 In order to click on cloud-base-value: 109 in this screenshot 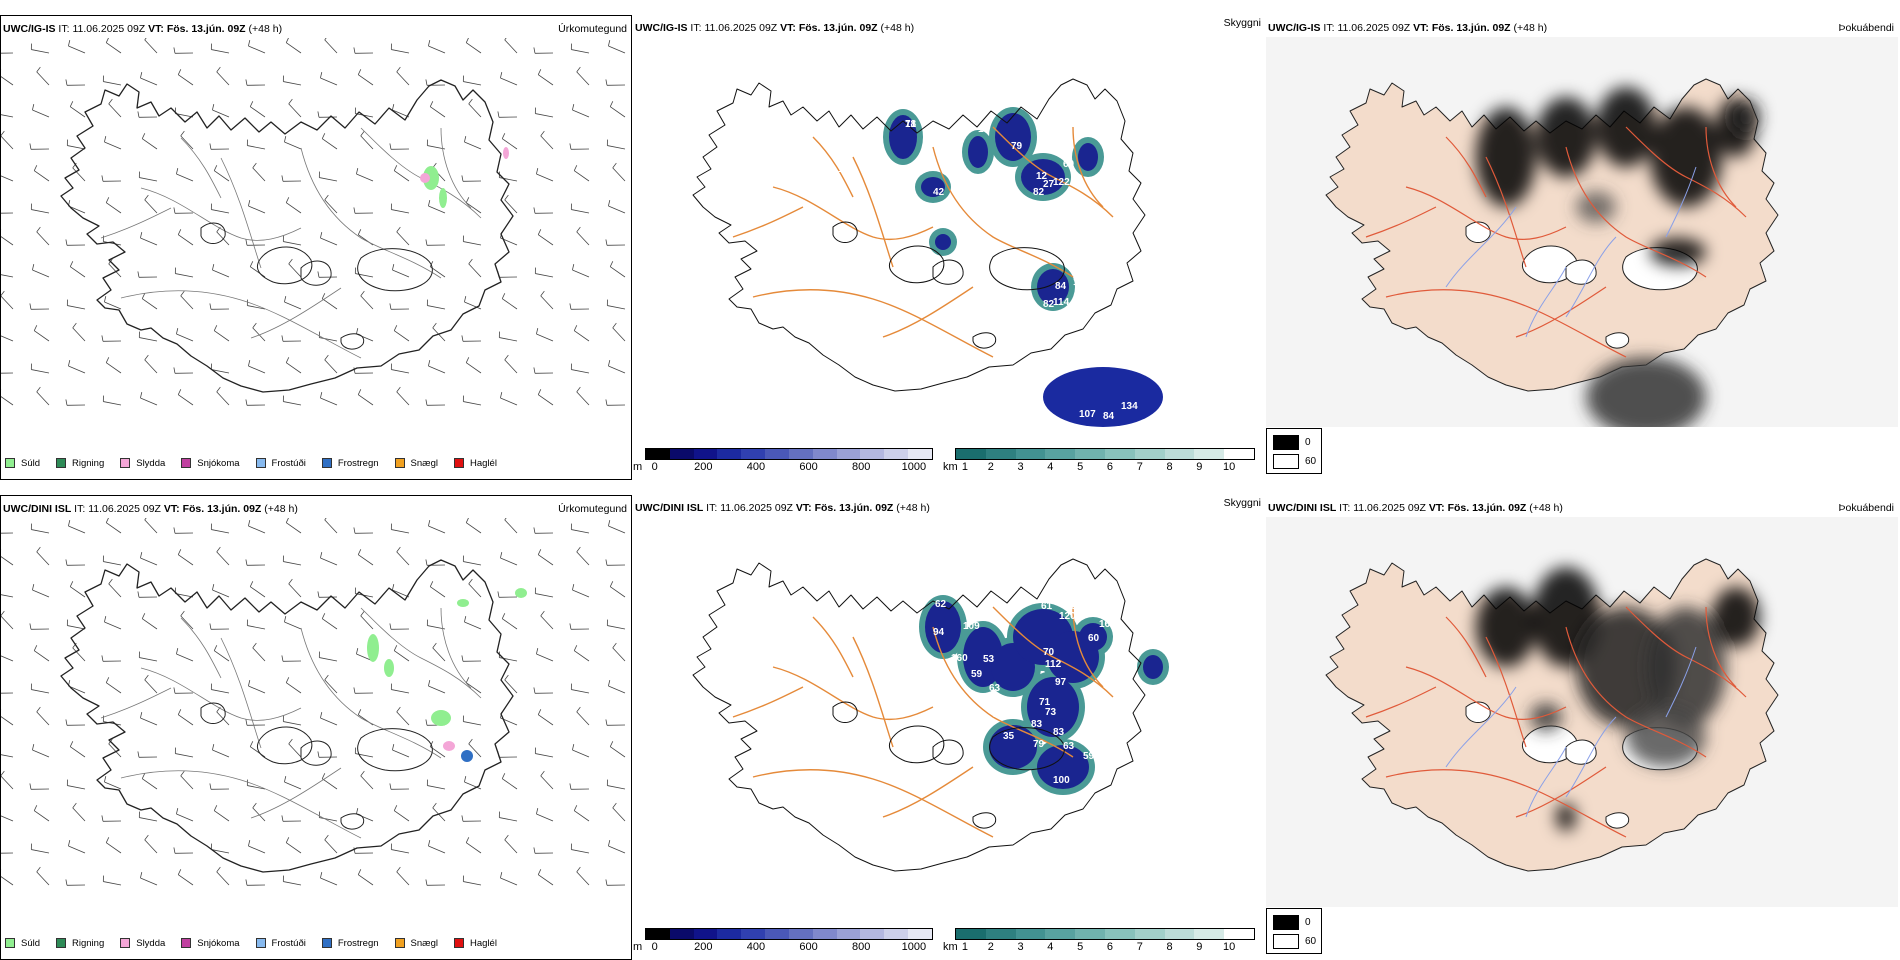, I will do `click(971, 626)`.